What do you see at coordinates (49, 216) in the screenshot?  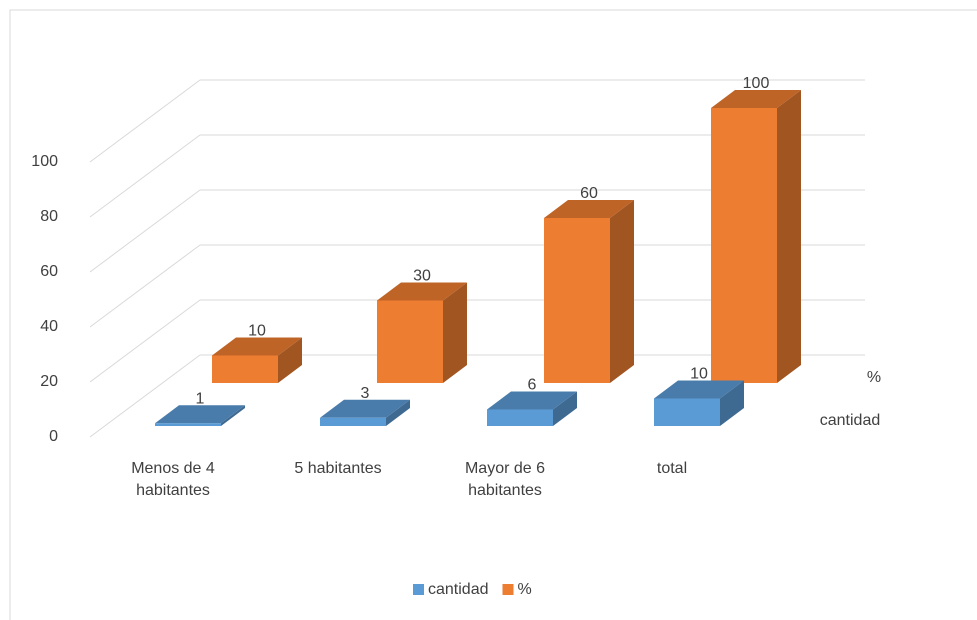 I see `y-tick-label: 80` at bounding box center [49, 216].